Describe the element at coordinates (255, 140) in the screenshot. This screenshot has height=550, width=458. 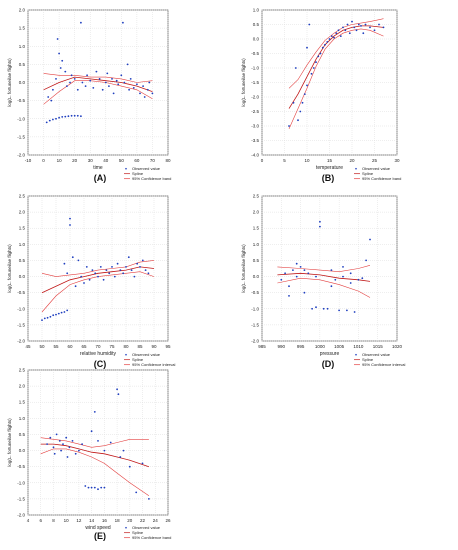
I see `y-tick-label: -3.5` at that location.